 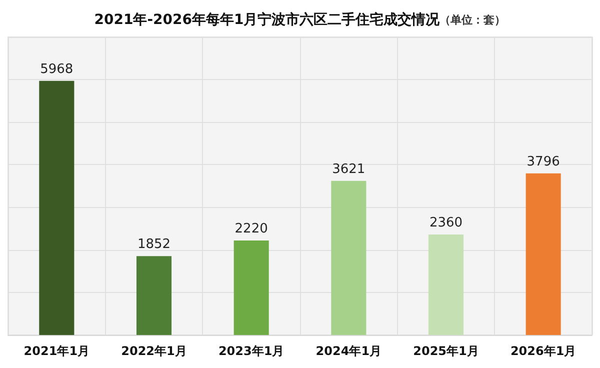 I want to click on x-tick-label: 2023年1月, so click(x=251, y=351).